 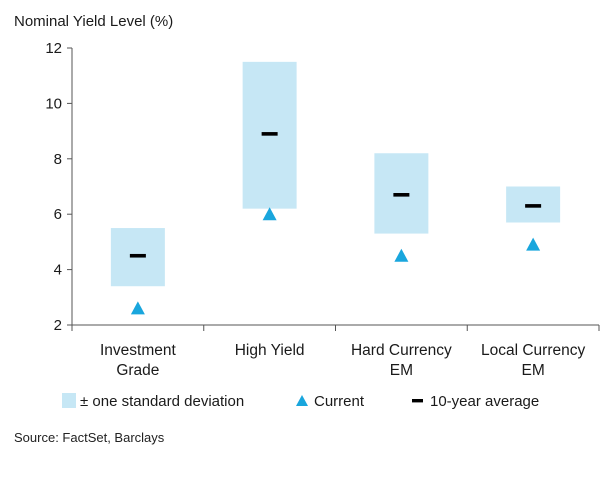 I want to click on legend-average-marker, so click(x=417, y=401).